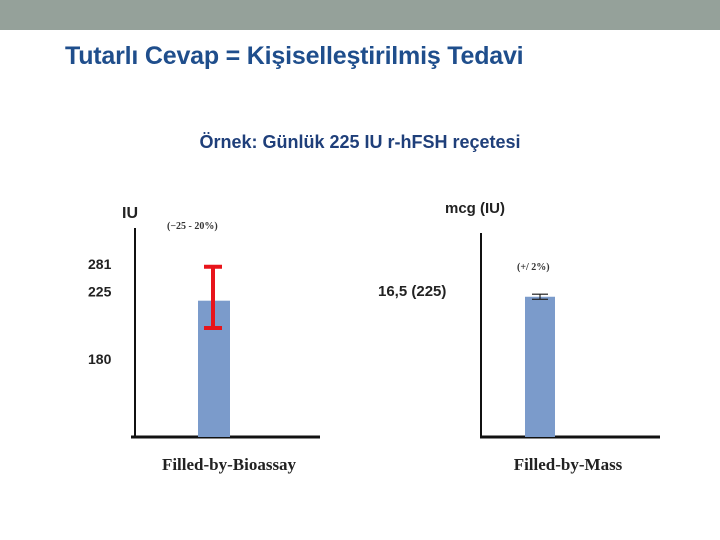 Image resolution: width=720 pixels, height=540 pixels. Describe the element at coordinates (229, 464) in the screenshot. I see `left-category-label: Filled-by-Bioassay` at that location.